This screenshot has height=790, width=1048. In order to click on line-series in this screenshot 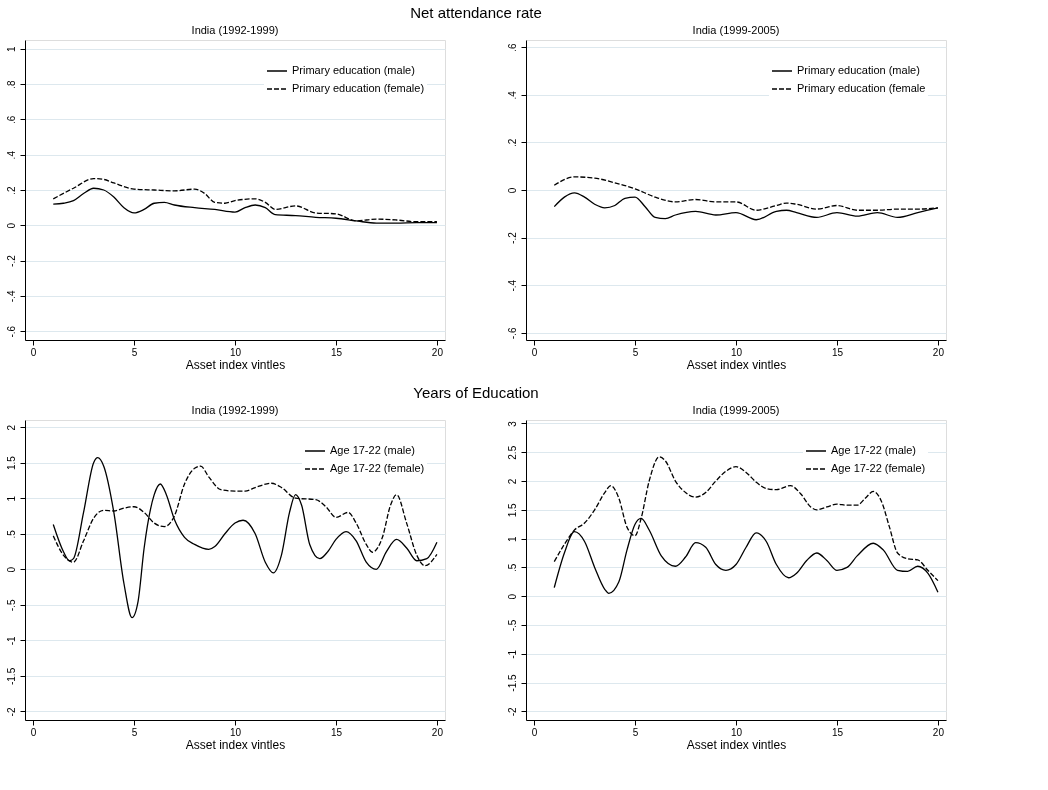, I will do `click(245, 538)`.